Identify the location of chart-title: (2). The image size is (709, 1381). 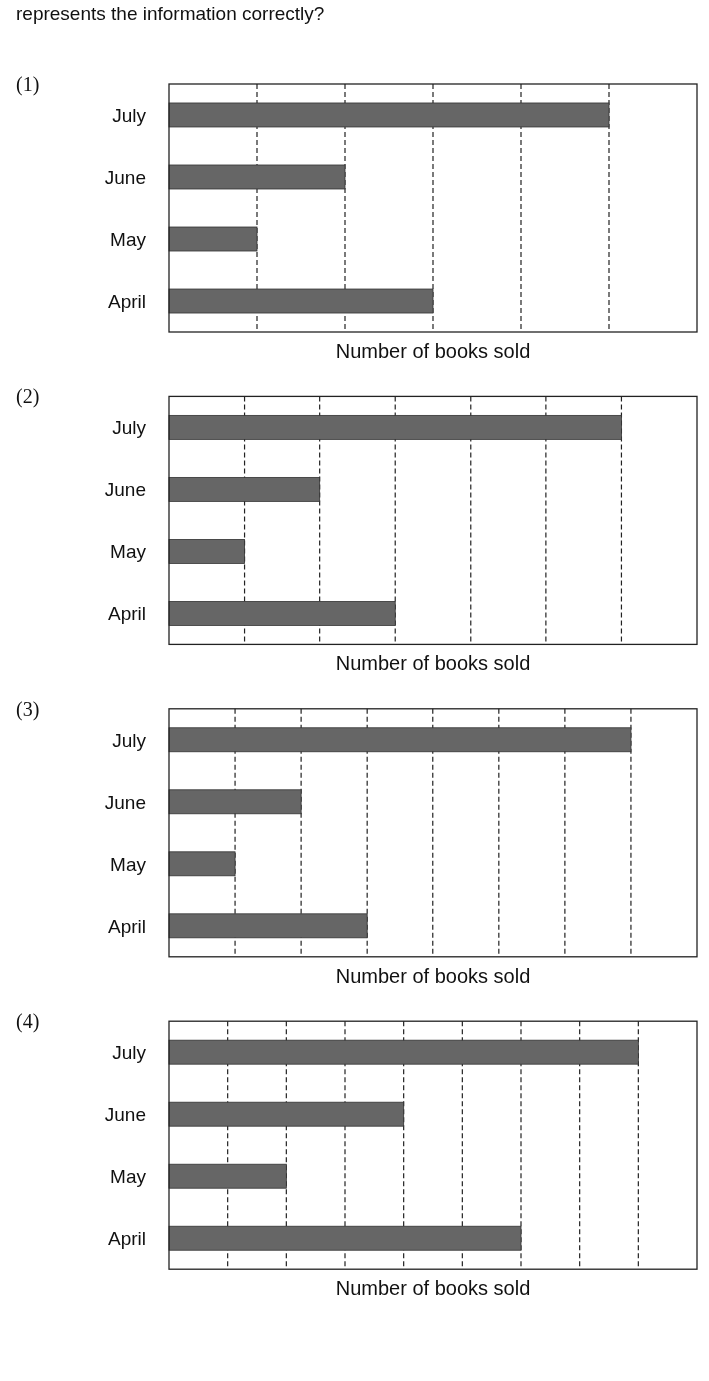
(28, 397).